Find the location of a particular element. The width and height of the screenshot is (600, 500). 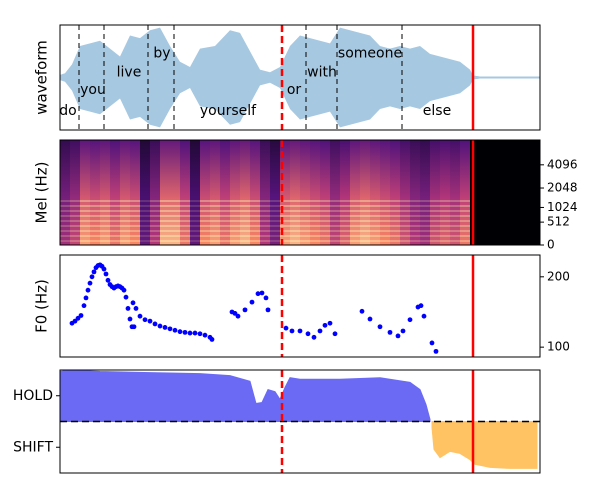

word-label: else is located at coordinates (437, 111).